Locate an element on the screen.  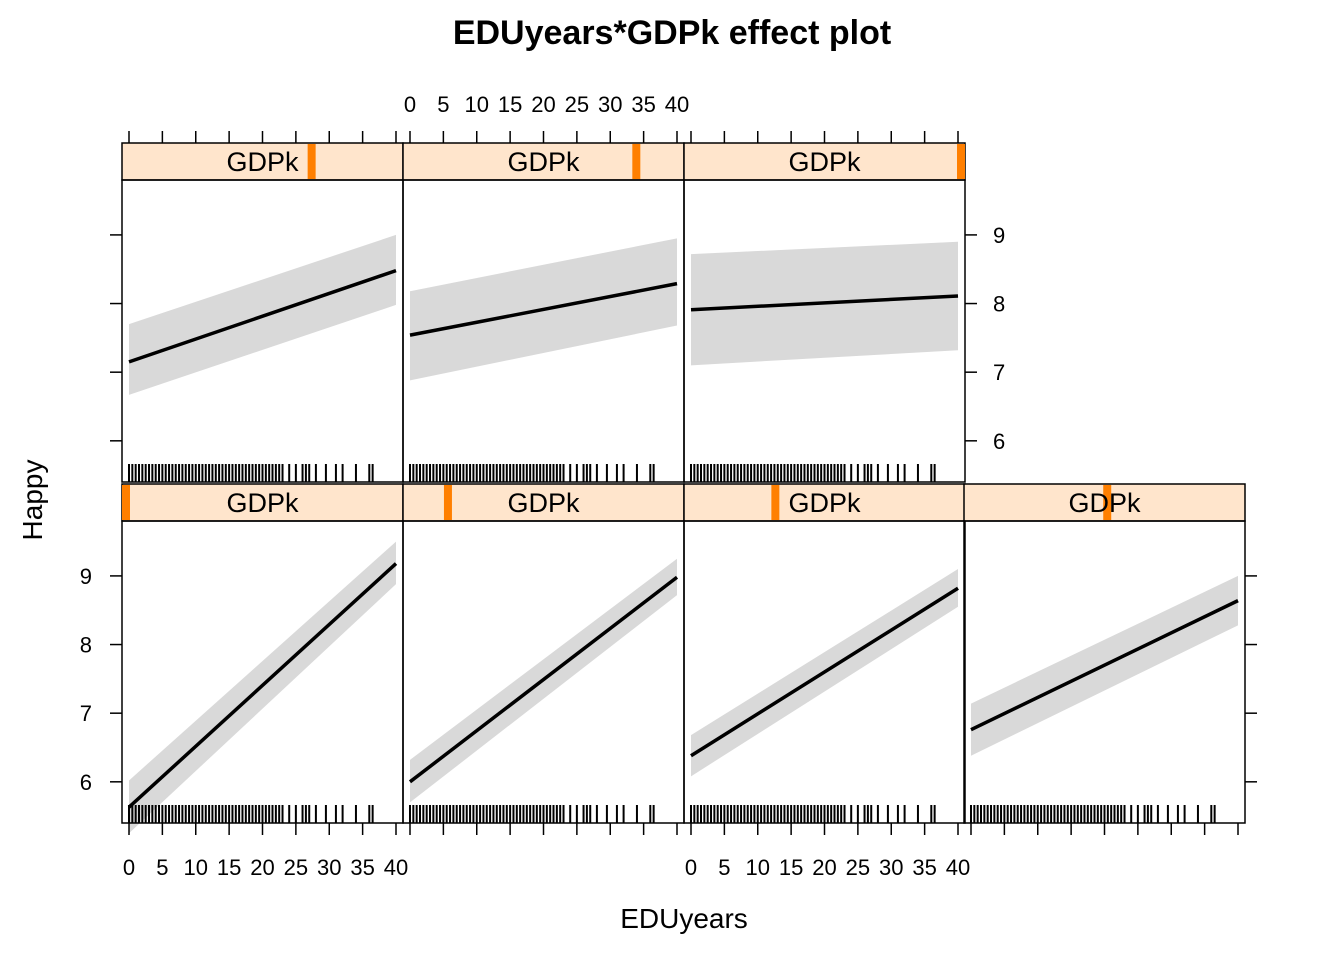
panel-2: GDPk is located at coordinates (543, 659).